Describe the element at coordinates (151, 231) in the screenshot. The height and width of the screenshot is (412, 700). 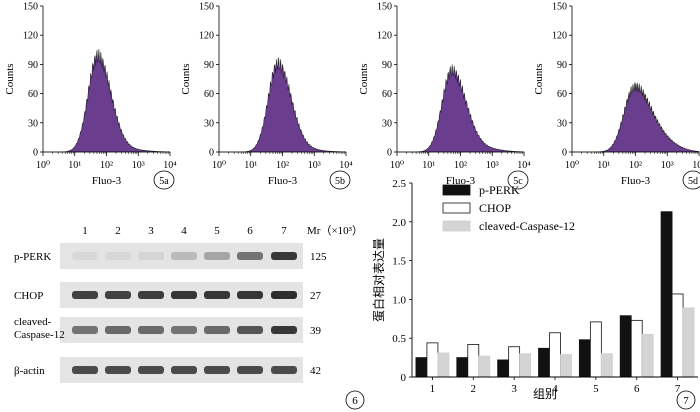
I see `lane-number: 3` at that location.